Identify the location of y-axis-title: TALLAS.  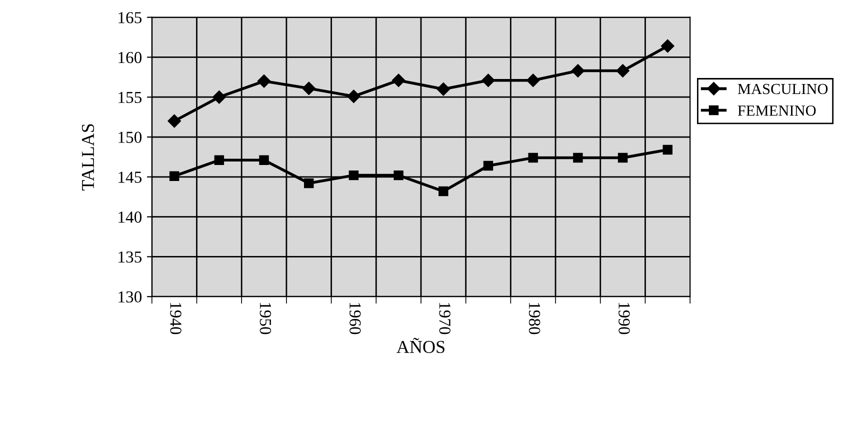
(88, 157).